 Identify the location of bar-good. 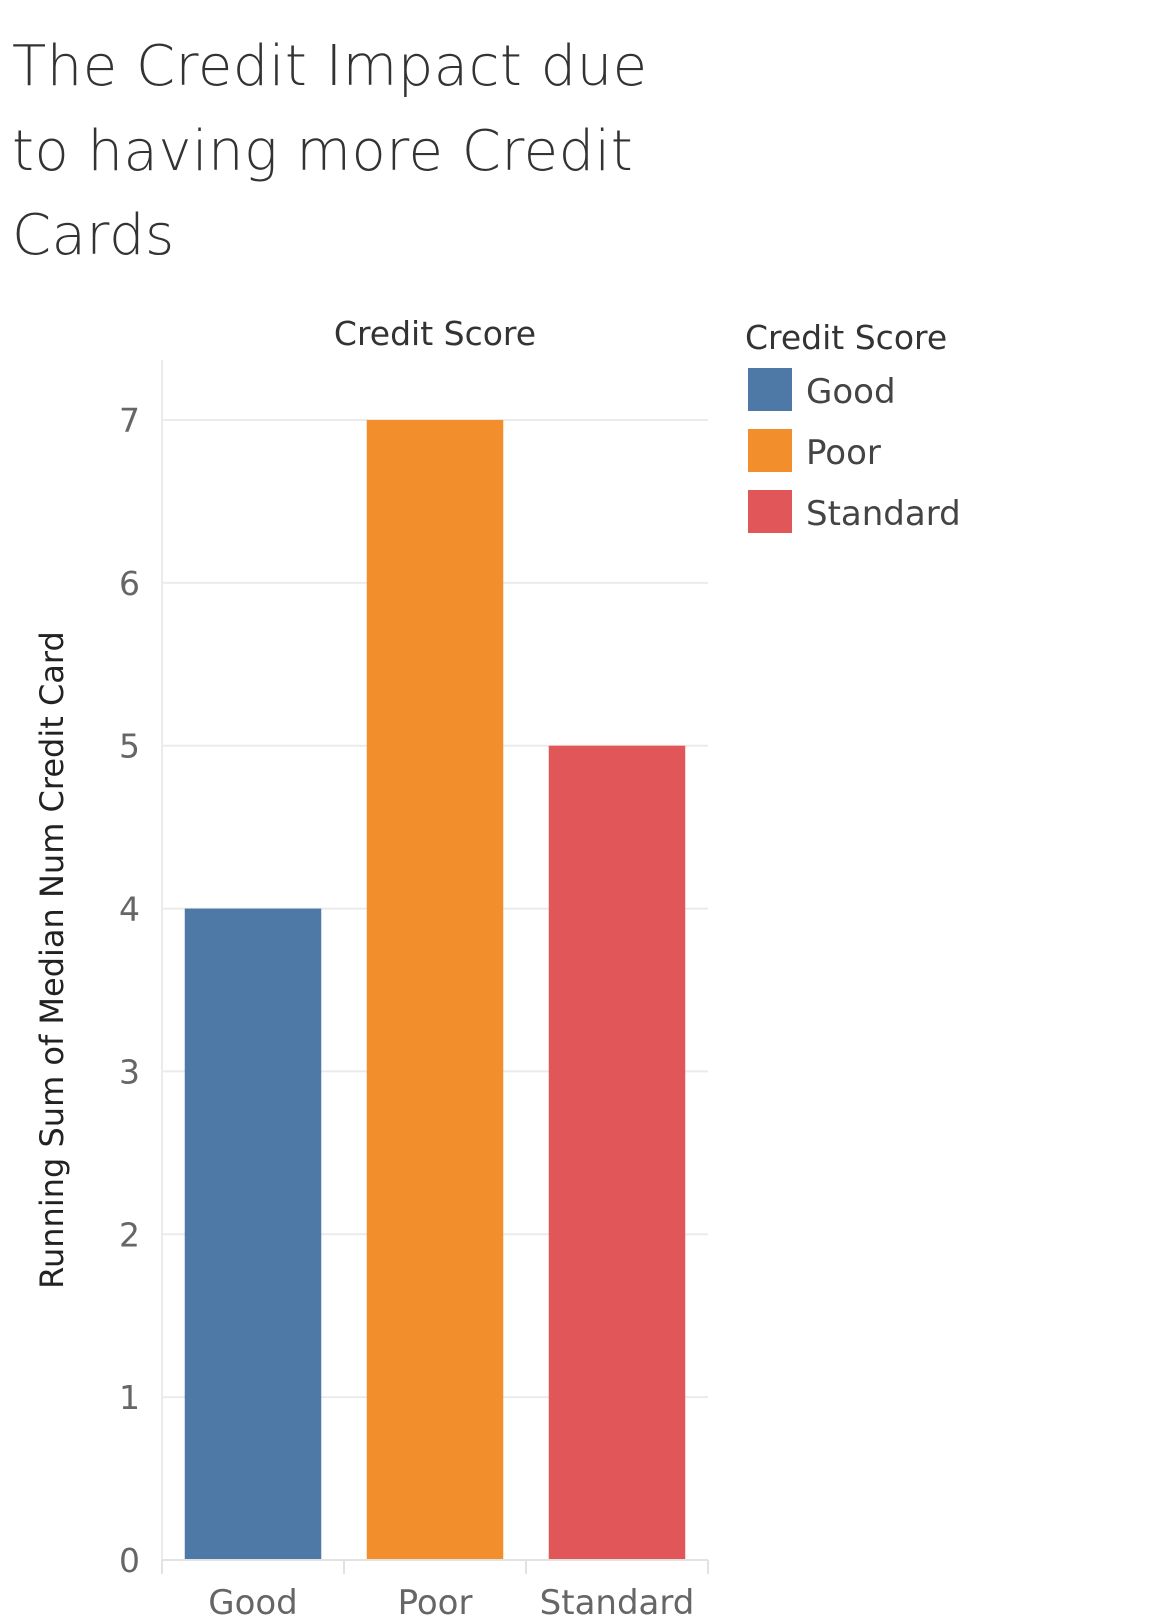
(253, 1234).